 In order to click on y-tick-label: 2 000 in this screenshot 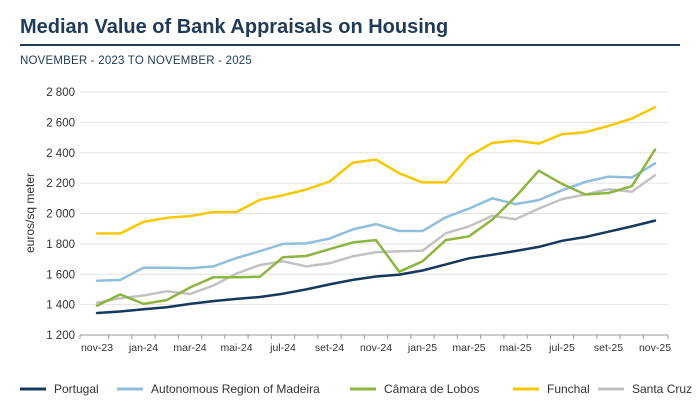, I will do `click(60, 215)`.